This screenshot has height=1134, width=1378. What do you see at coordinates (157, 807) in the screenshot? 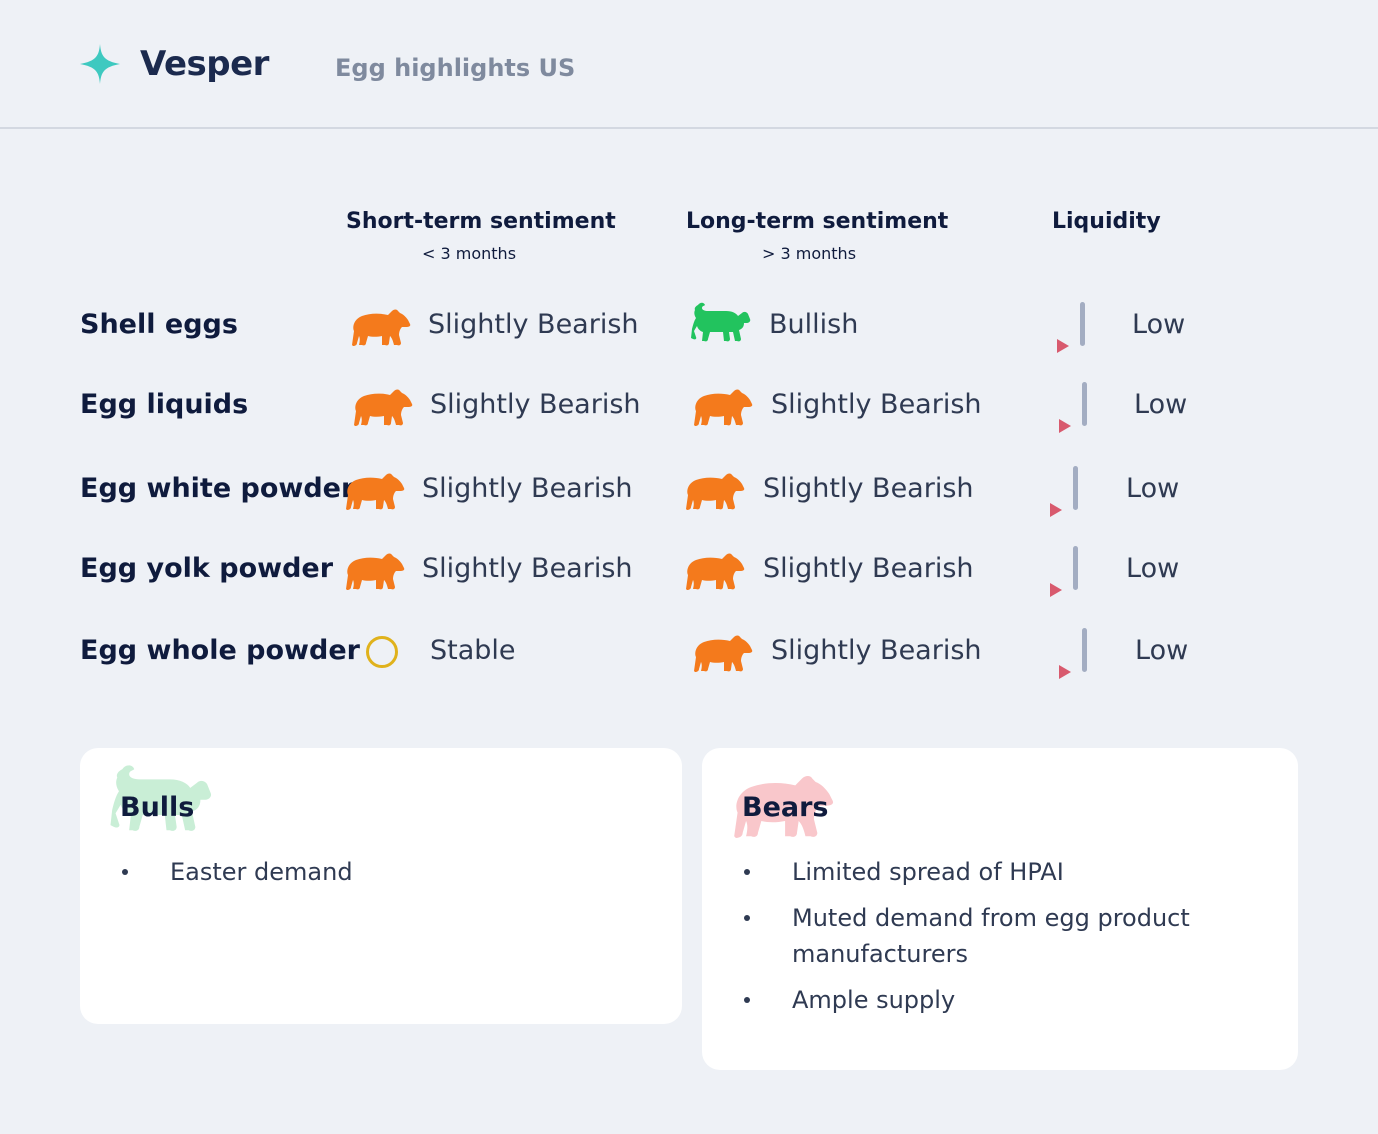
I see `bulls-title: Bulls` at bounding box center [157, 807].